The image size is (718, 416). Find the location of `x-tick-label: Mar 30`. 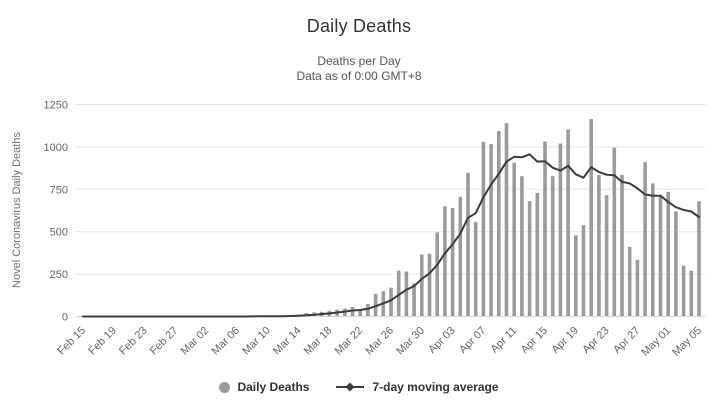

x-tick-label: Mar 30 is located at coordinates (410, 341).